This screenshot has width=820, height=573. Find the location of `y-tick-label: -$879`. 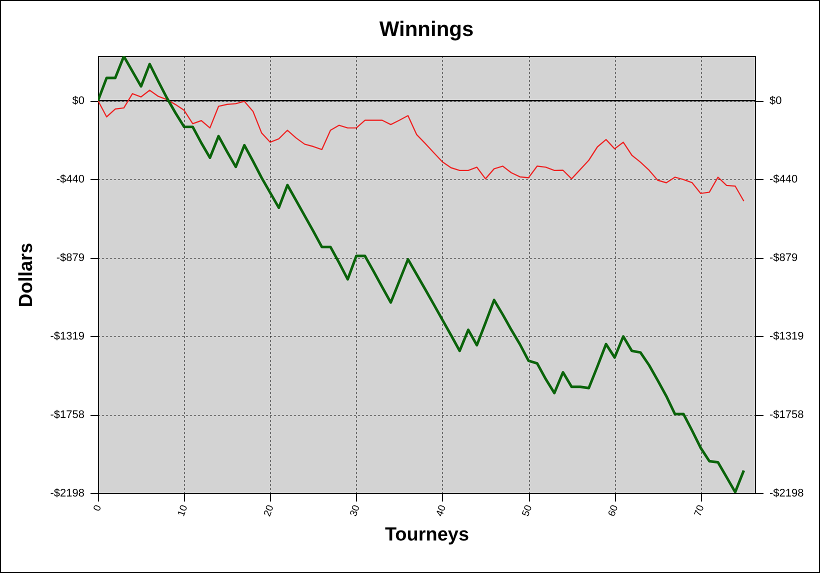

y-tick-label: -$879 is located at coordinates (70, 258).